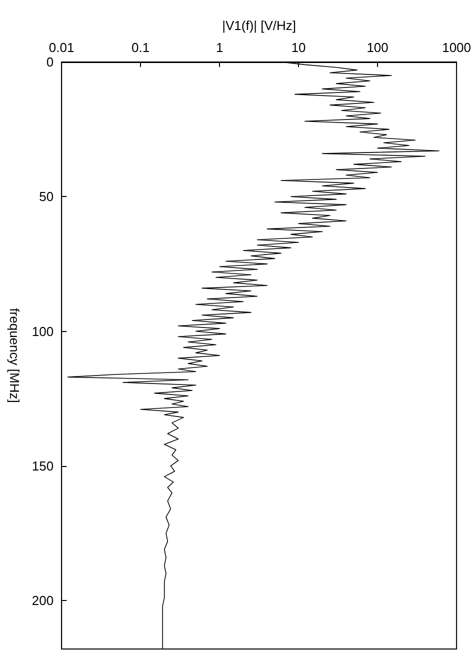 The width and height of the screenshot is (474, 668). What do you see at coordinates (141, 47) in the screenshot?
I see `x-tick-label: 0.1` at bounding box center [141, 47].